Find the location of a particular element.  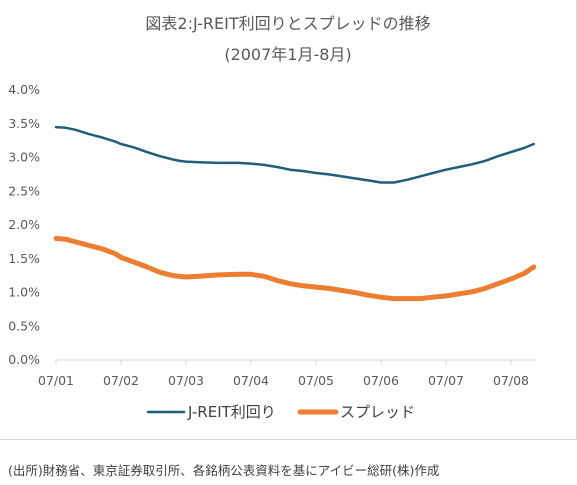

x-axis: 07/01 07/02 07/03 07/04 07/05 07/06 07/07 07/08 is located at coordinates (287, 373).